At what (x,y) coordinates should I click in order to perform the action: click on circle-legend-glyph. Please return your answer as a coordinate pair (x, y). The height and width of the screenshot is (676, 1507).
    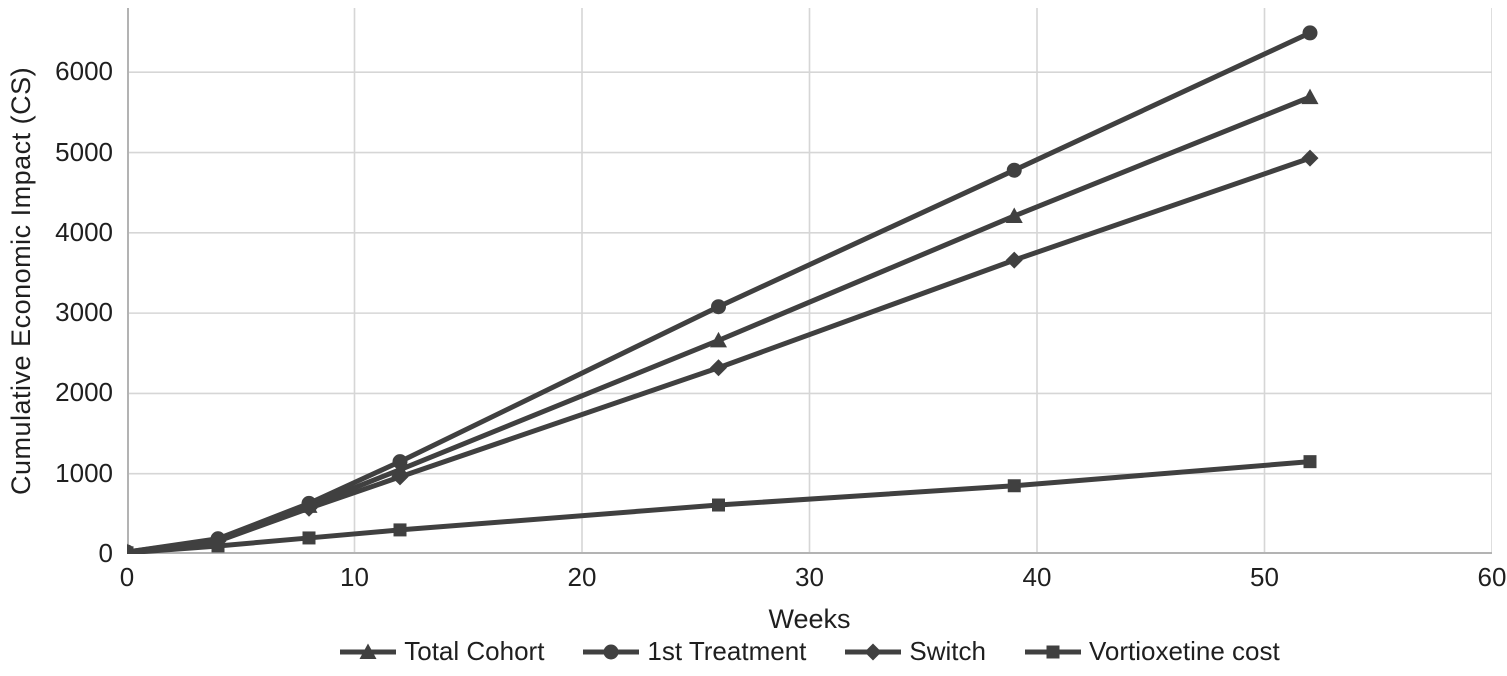
    Looking at the image, I should click on (611, 651).